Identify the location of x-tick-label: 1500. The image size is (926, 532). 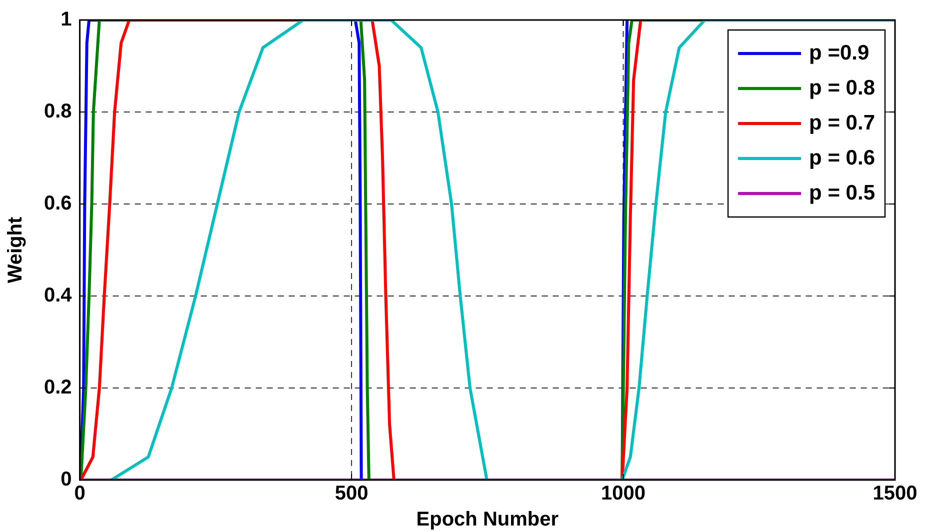
(895, 493).